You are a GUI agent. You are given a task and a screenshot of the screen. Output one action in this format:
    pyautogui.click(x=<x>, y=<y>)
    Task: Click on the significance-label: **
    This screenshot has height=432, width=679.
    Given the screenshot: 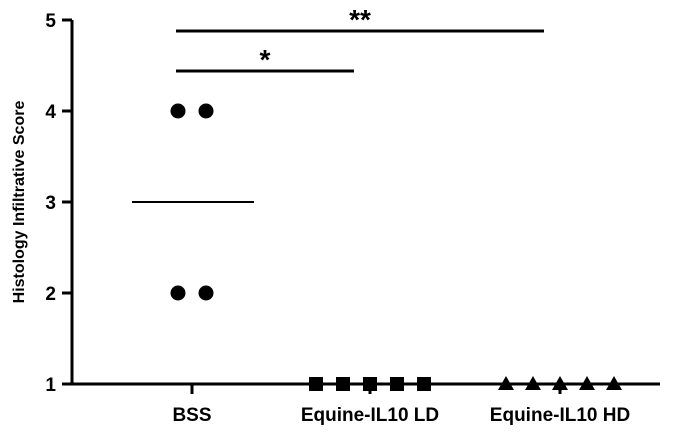 What is the action you would take?
    pyautogui.click(x=360, y=19)
    